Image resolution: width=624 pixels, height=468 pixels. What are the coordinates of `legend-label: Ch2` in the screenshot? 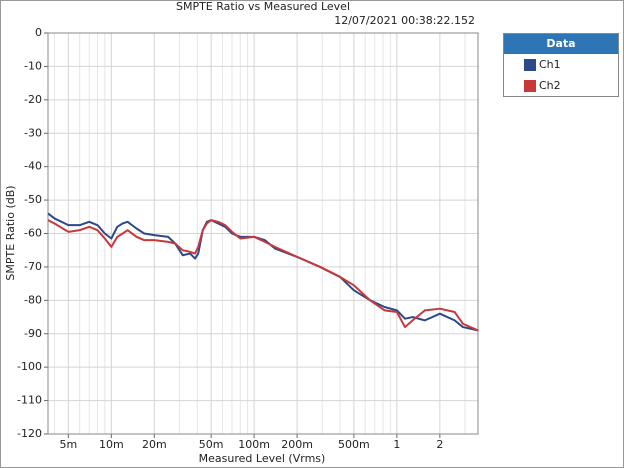 It's located at (550, 85).